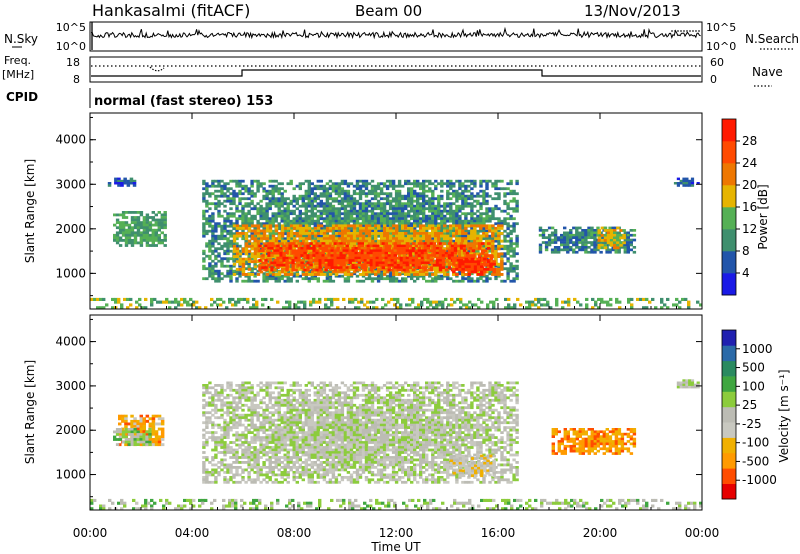 This screenshot has width=800, height=554. What do you see at coordinates (713, 79) in the screenshot?
I see `nave-tick-bottom-right: 0` at bounding box center [713, 79].